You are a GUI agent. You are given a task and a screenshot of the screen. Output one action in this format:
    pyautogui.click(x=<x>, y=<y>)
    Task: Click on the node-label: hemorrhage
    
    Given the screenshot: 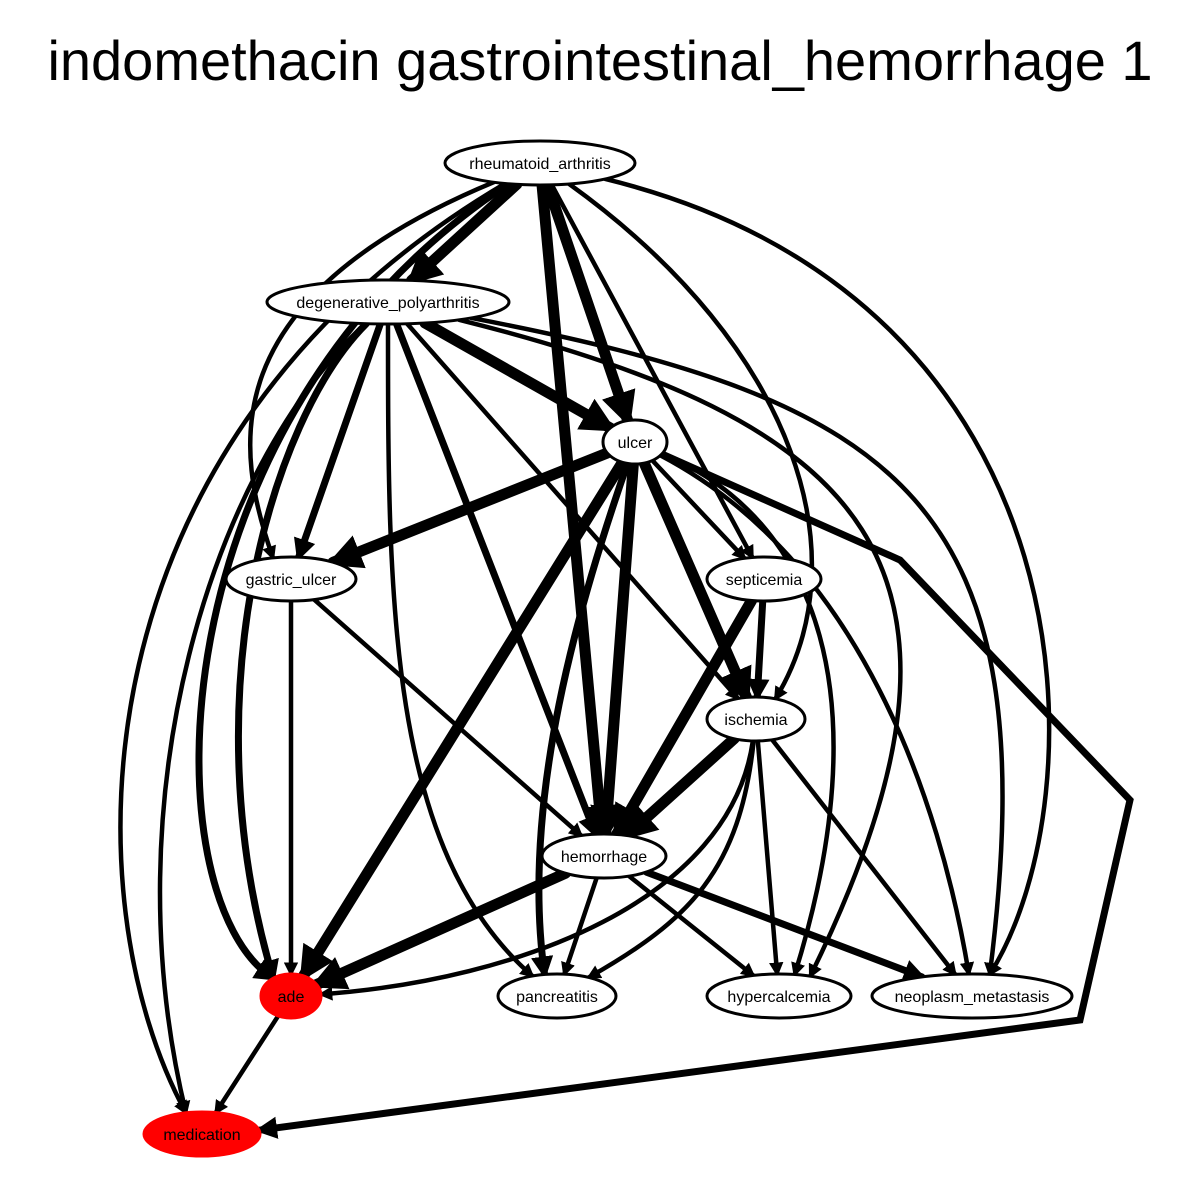 What is the action you would take?
    pyautogui.click(x=604, y=857)
    